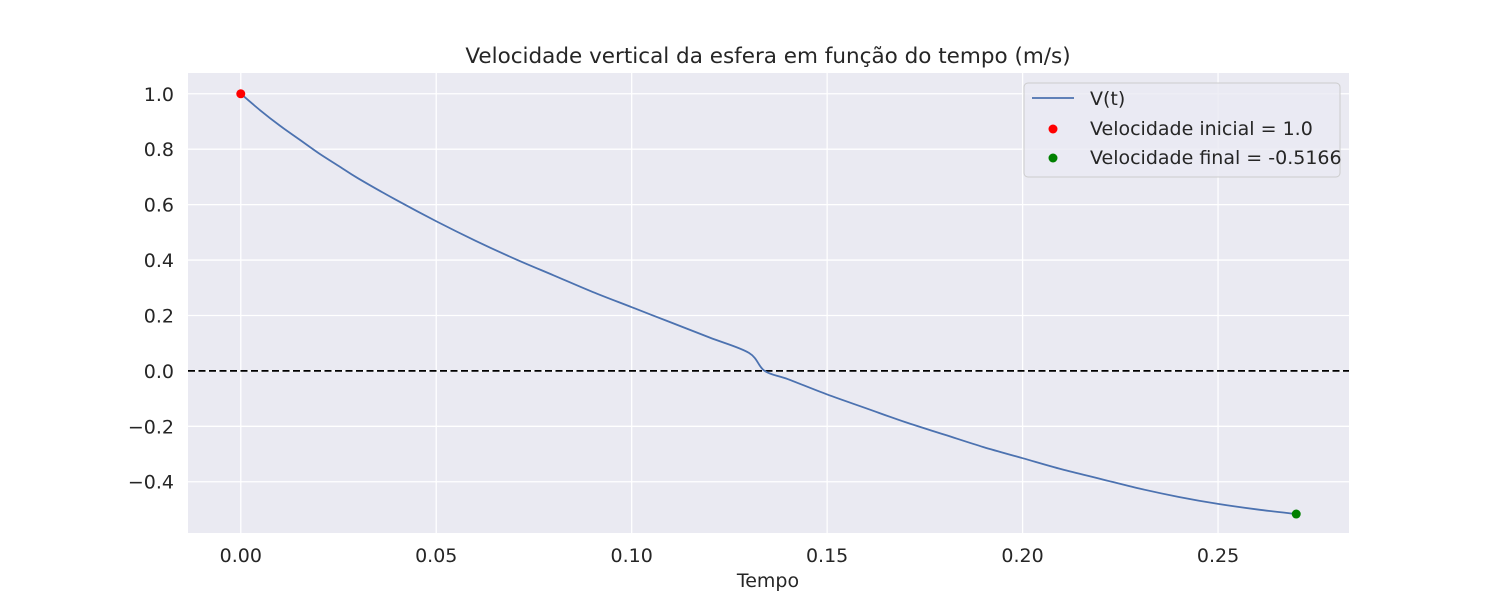  Describe the element at coordinates (159, 206) in the screenshot. I see `y-tick-label: 0.6` at that location.